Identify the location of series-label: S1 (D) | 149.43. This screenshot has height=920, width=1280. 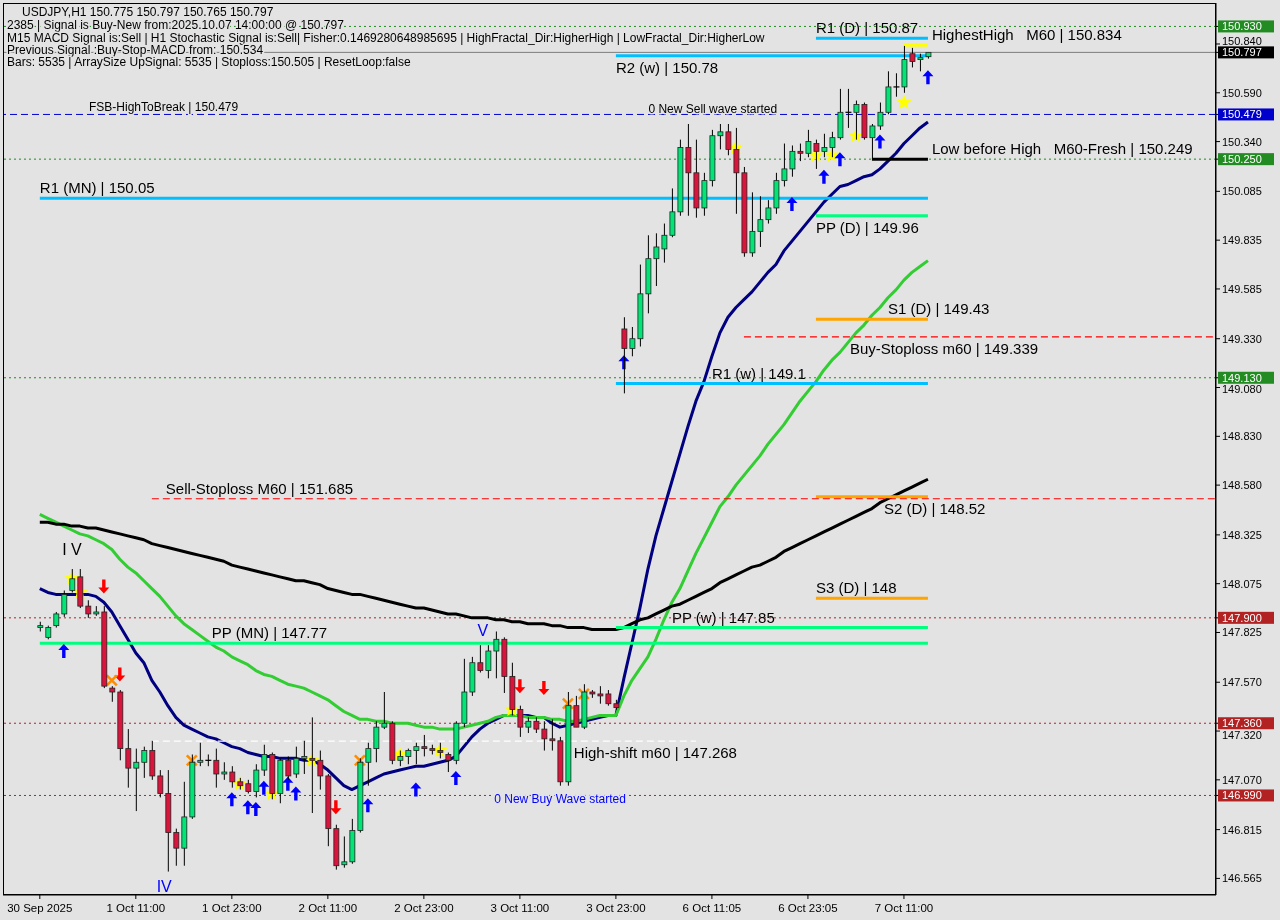
(938, 309).